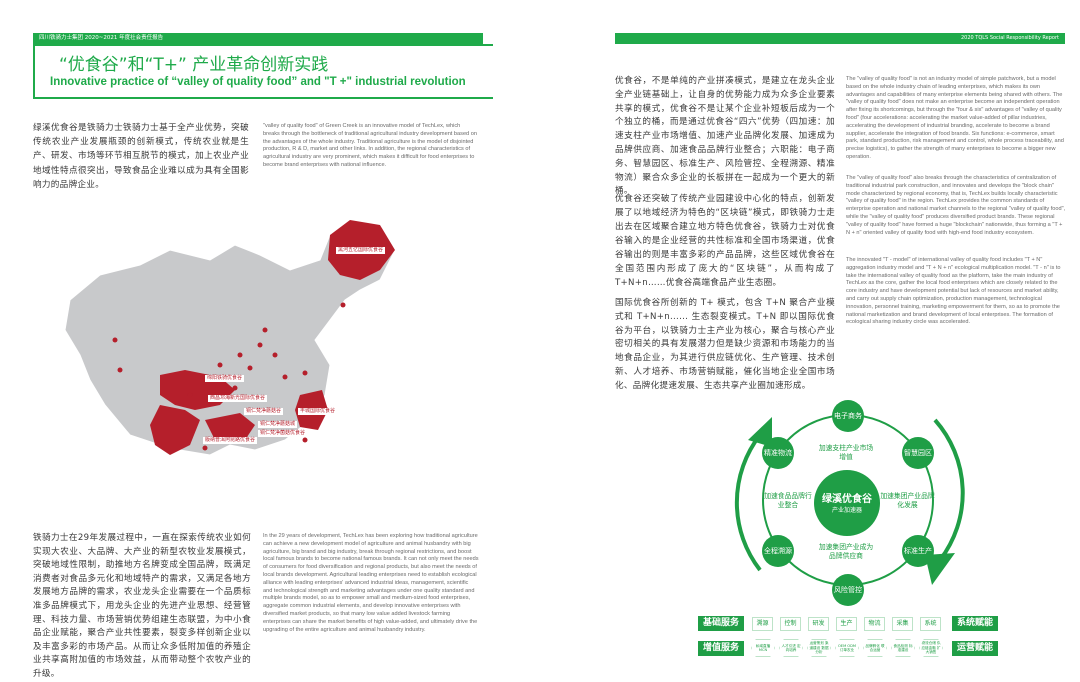 Image resolution: width=1080 pixels, height=682 pixels. I want to click on basic-item: 系统, so click(930, 624).